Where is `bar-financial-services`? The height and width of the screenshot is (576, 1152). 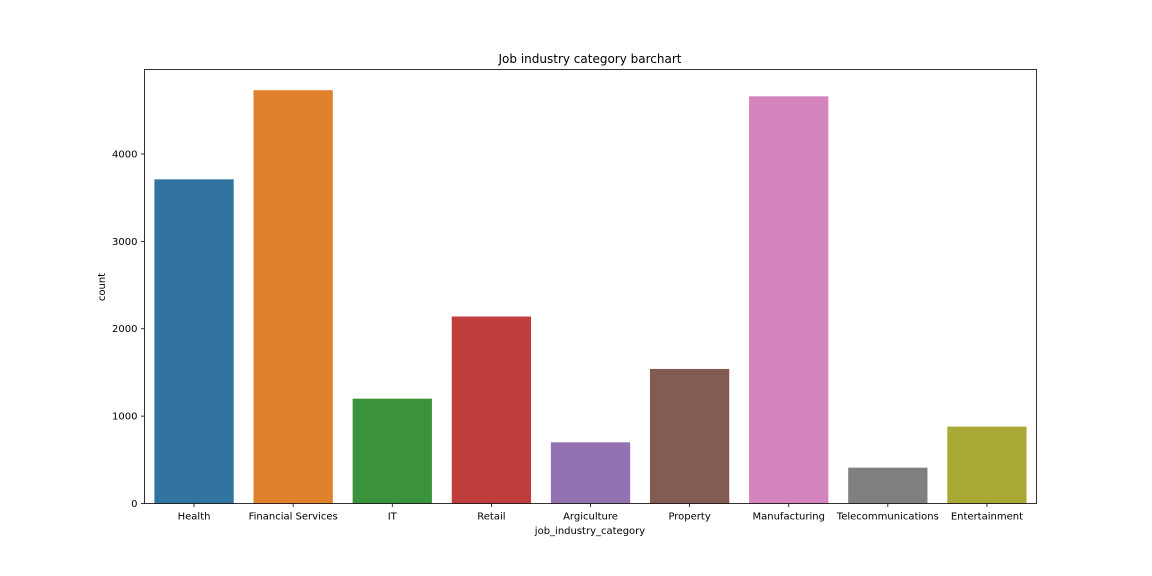
bar-financial-services is located at coordinates (293, 296).